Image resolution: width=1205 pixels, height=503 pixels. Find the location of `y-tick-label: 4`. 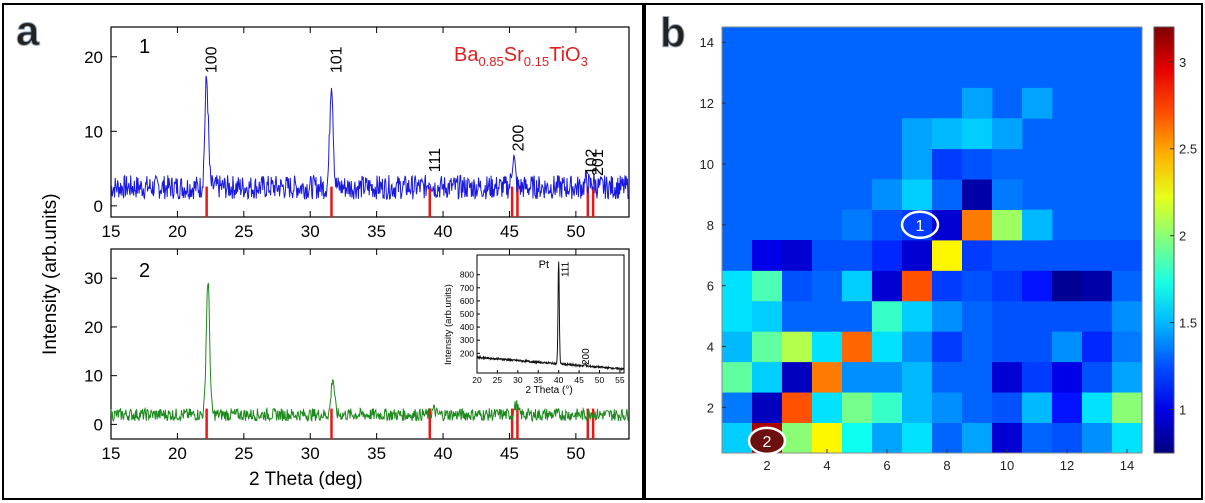

y-tick-label: 4 is located at coordinates (710, 347).